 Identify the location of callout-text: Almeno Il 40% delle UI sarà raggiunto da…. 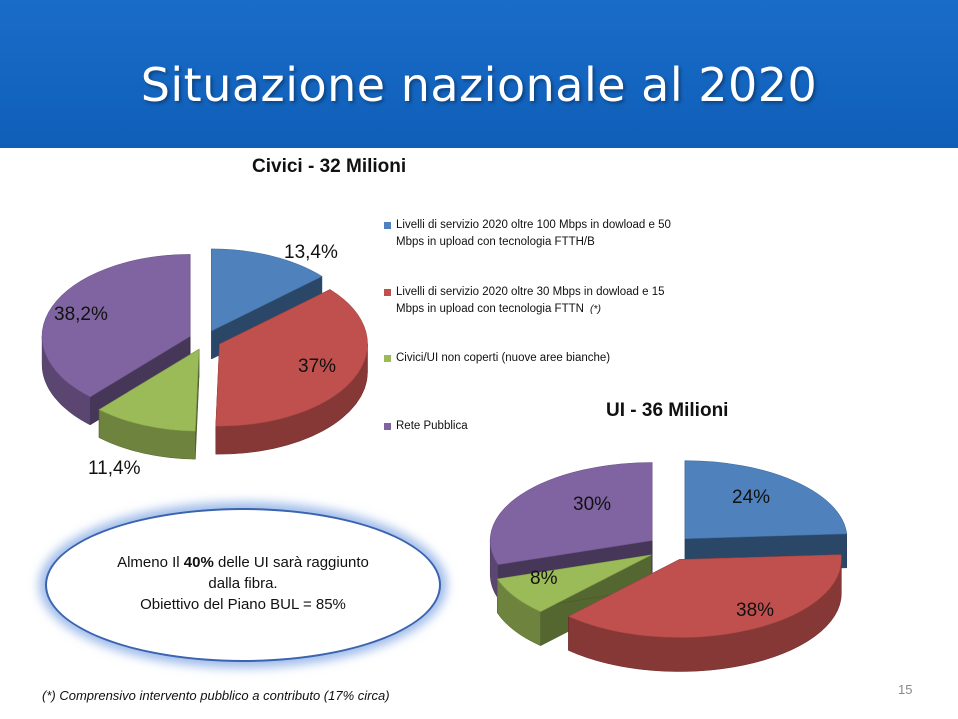
(243, 583).